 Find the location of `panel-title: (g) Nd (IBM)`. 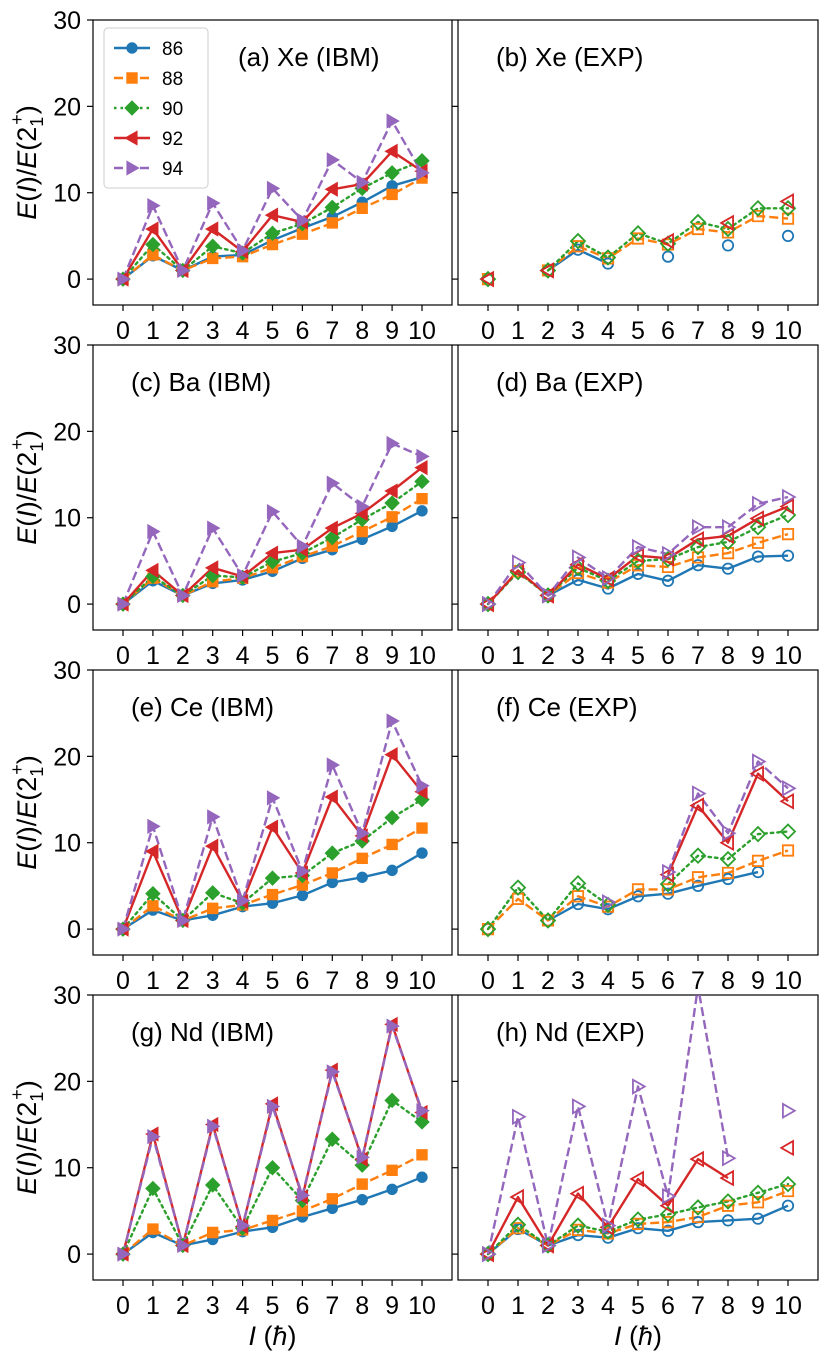

panel-title: (g) Nd (IBM) is located at coordinates (202, 1032).